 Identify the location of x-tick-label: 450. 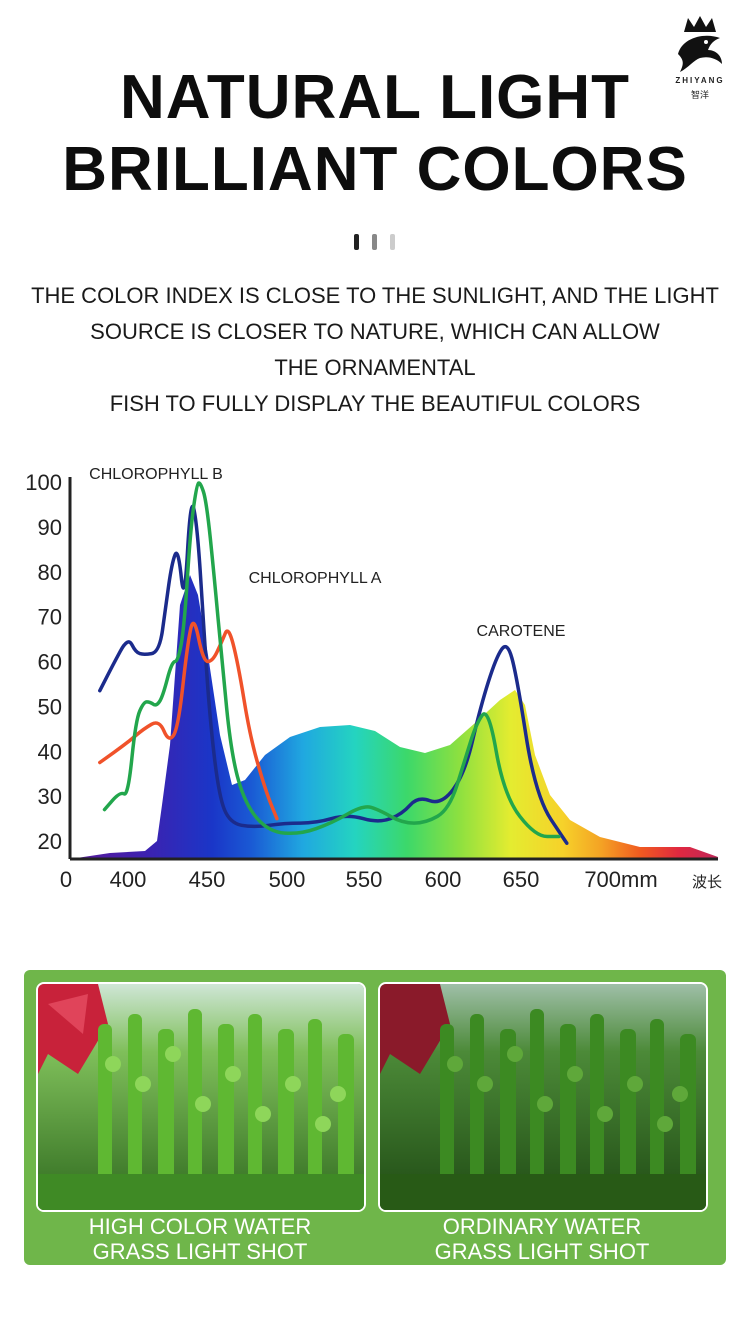
(207, 879).